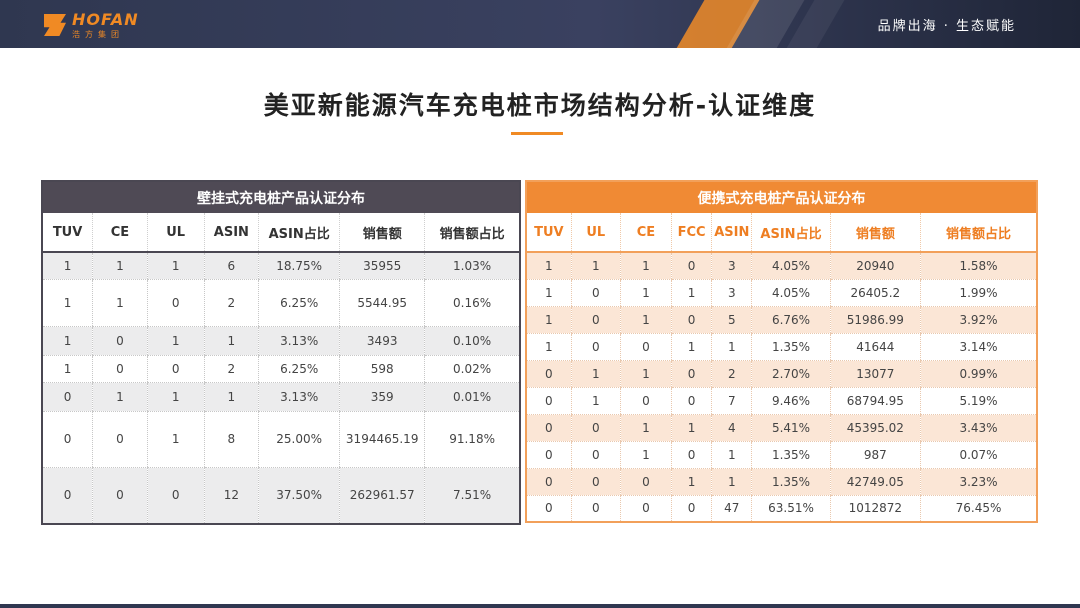 This screenshot has height=608, width=1080. I want to click on table-row: 1 0 1 1 3.13% 3493 0.10%, so click(281, 341).